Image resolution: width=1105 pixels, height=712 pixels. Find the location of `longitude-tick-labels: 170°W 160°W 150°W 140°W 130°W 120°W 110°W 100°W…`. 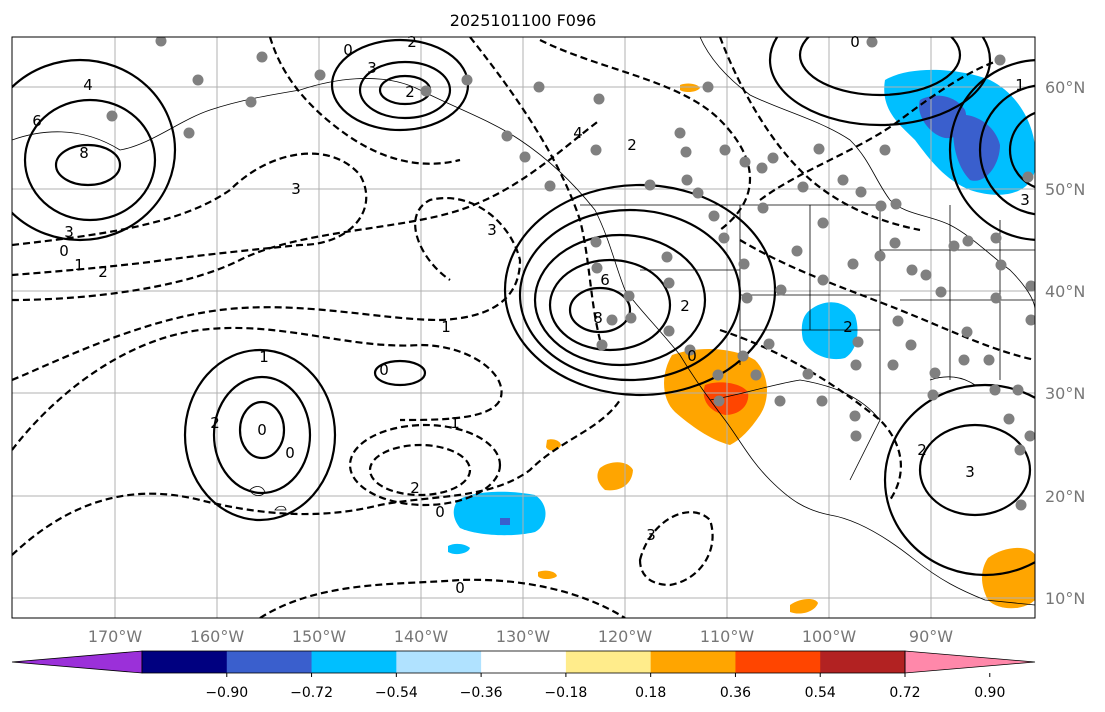

longitude-tick-labels: 170°W 160°W 150°W 140°W 130°W 120°W 110°W 100°W… is located at coordinates (520, 636).